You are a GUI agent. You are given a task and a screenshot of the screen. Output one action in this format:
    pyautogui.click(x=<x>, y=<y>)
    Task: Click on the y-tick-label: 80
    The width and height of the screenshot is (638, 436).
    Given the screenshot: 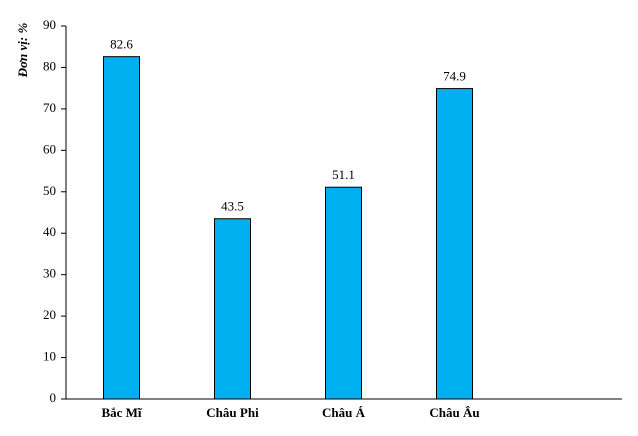 What is the action you would take?
    pyautogui.click(x=49, y=65)
    